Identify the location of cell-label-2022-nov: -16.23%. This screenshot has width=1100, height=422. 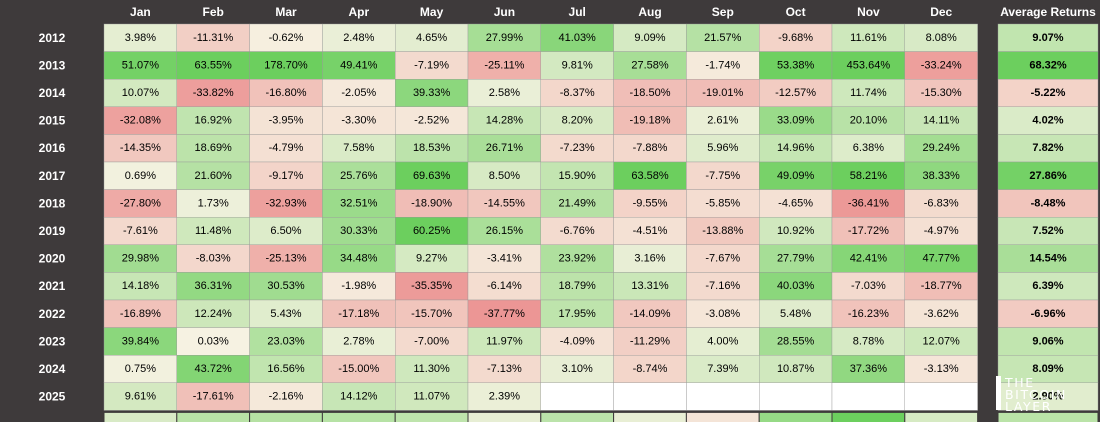
(868, 314).